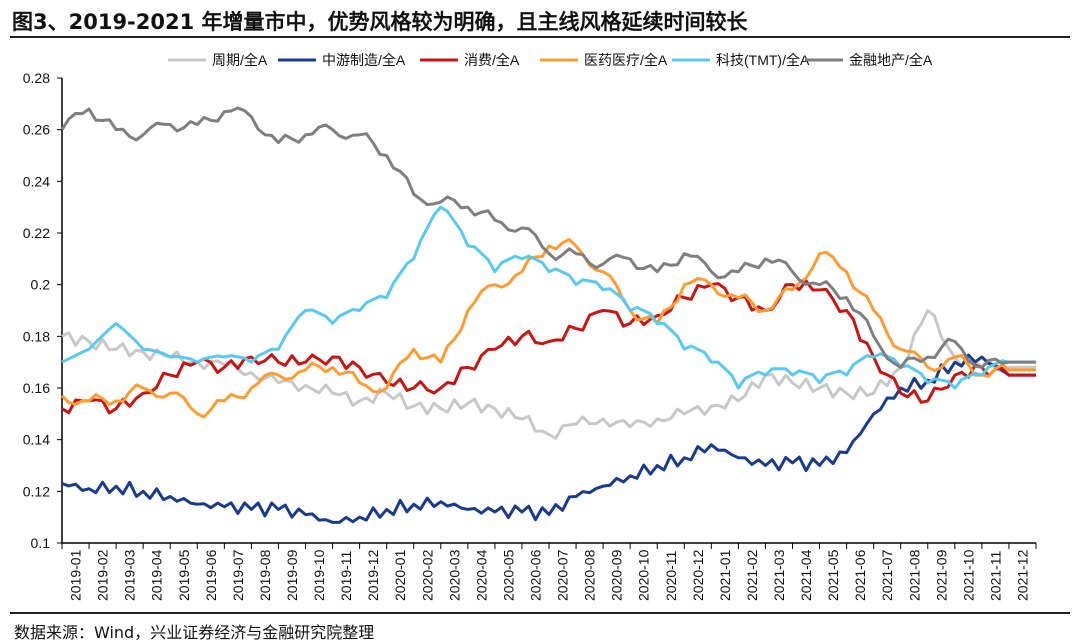  What do you see at coordinates (36, 440) in the screenshot?
I see `y-tick-label: 0.14` at bounding box center [36, 440].